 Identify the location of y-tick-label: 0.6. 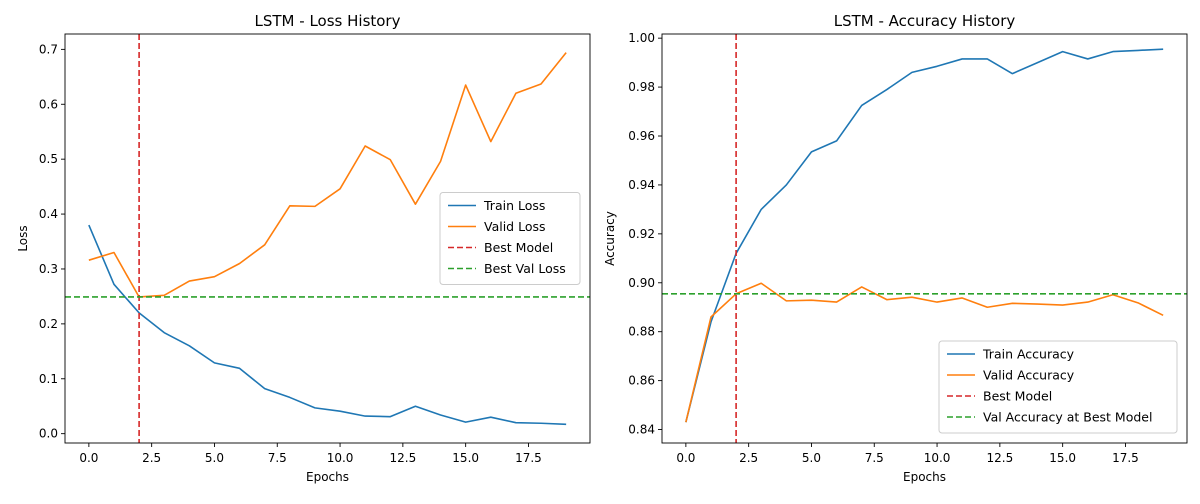
(48, 104).